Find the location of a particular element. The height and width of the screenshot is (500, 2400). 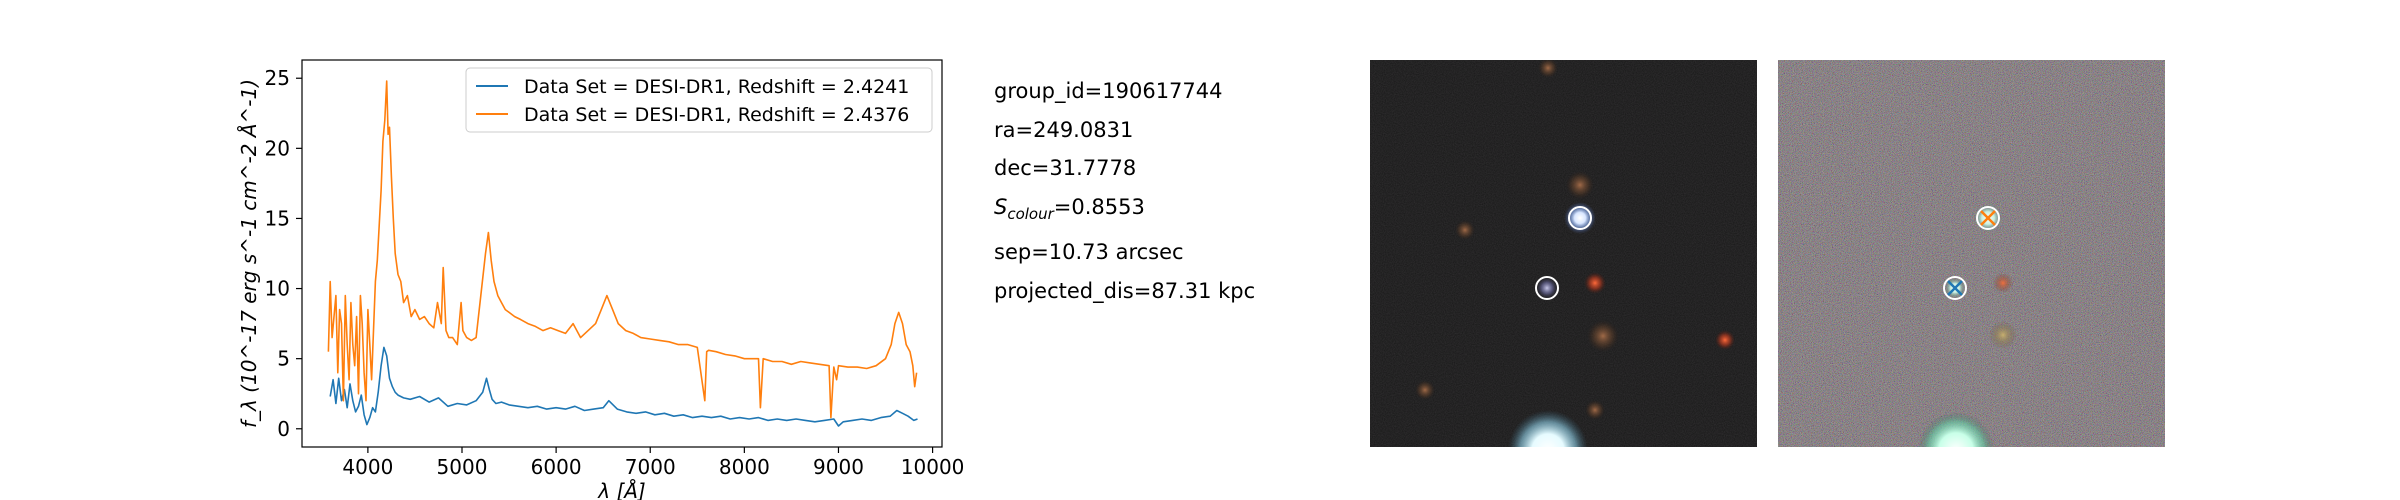

quasar-source is located at coordinates (1547, 288).